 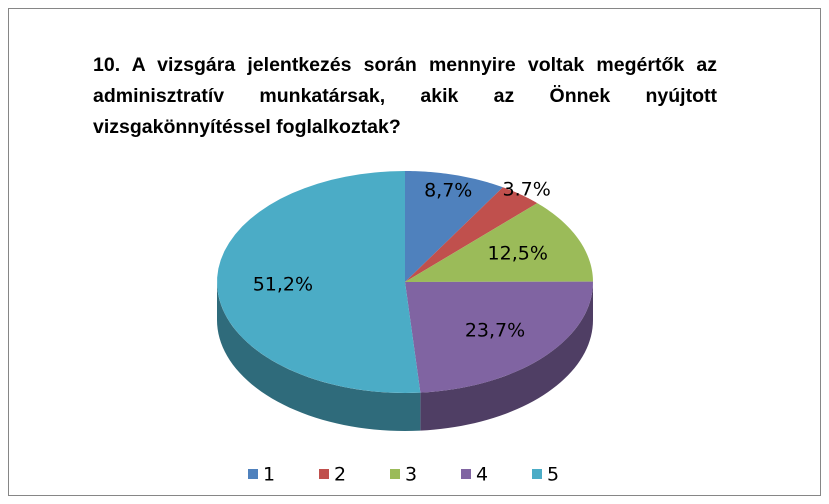 What do you see at coordinates (269, 475) in the screenshot?
I see `legend-label: 1` at bounding box center [269, 475].